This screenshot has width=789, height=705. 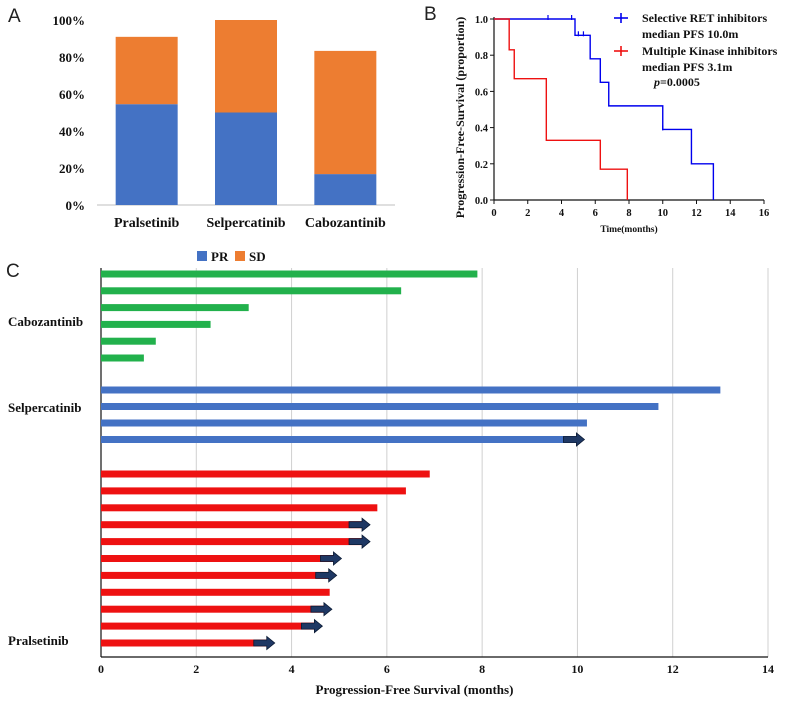 What do you see at coordinates (246, 66) in the screenshot?
I see `a-bar-sd-selpercatinib` at bounding box center [246, 66].